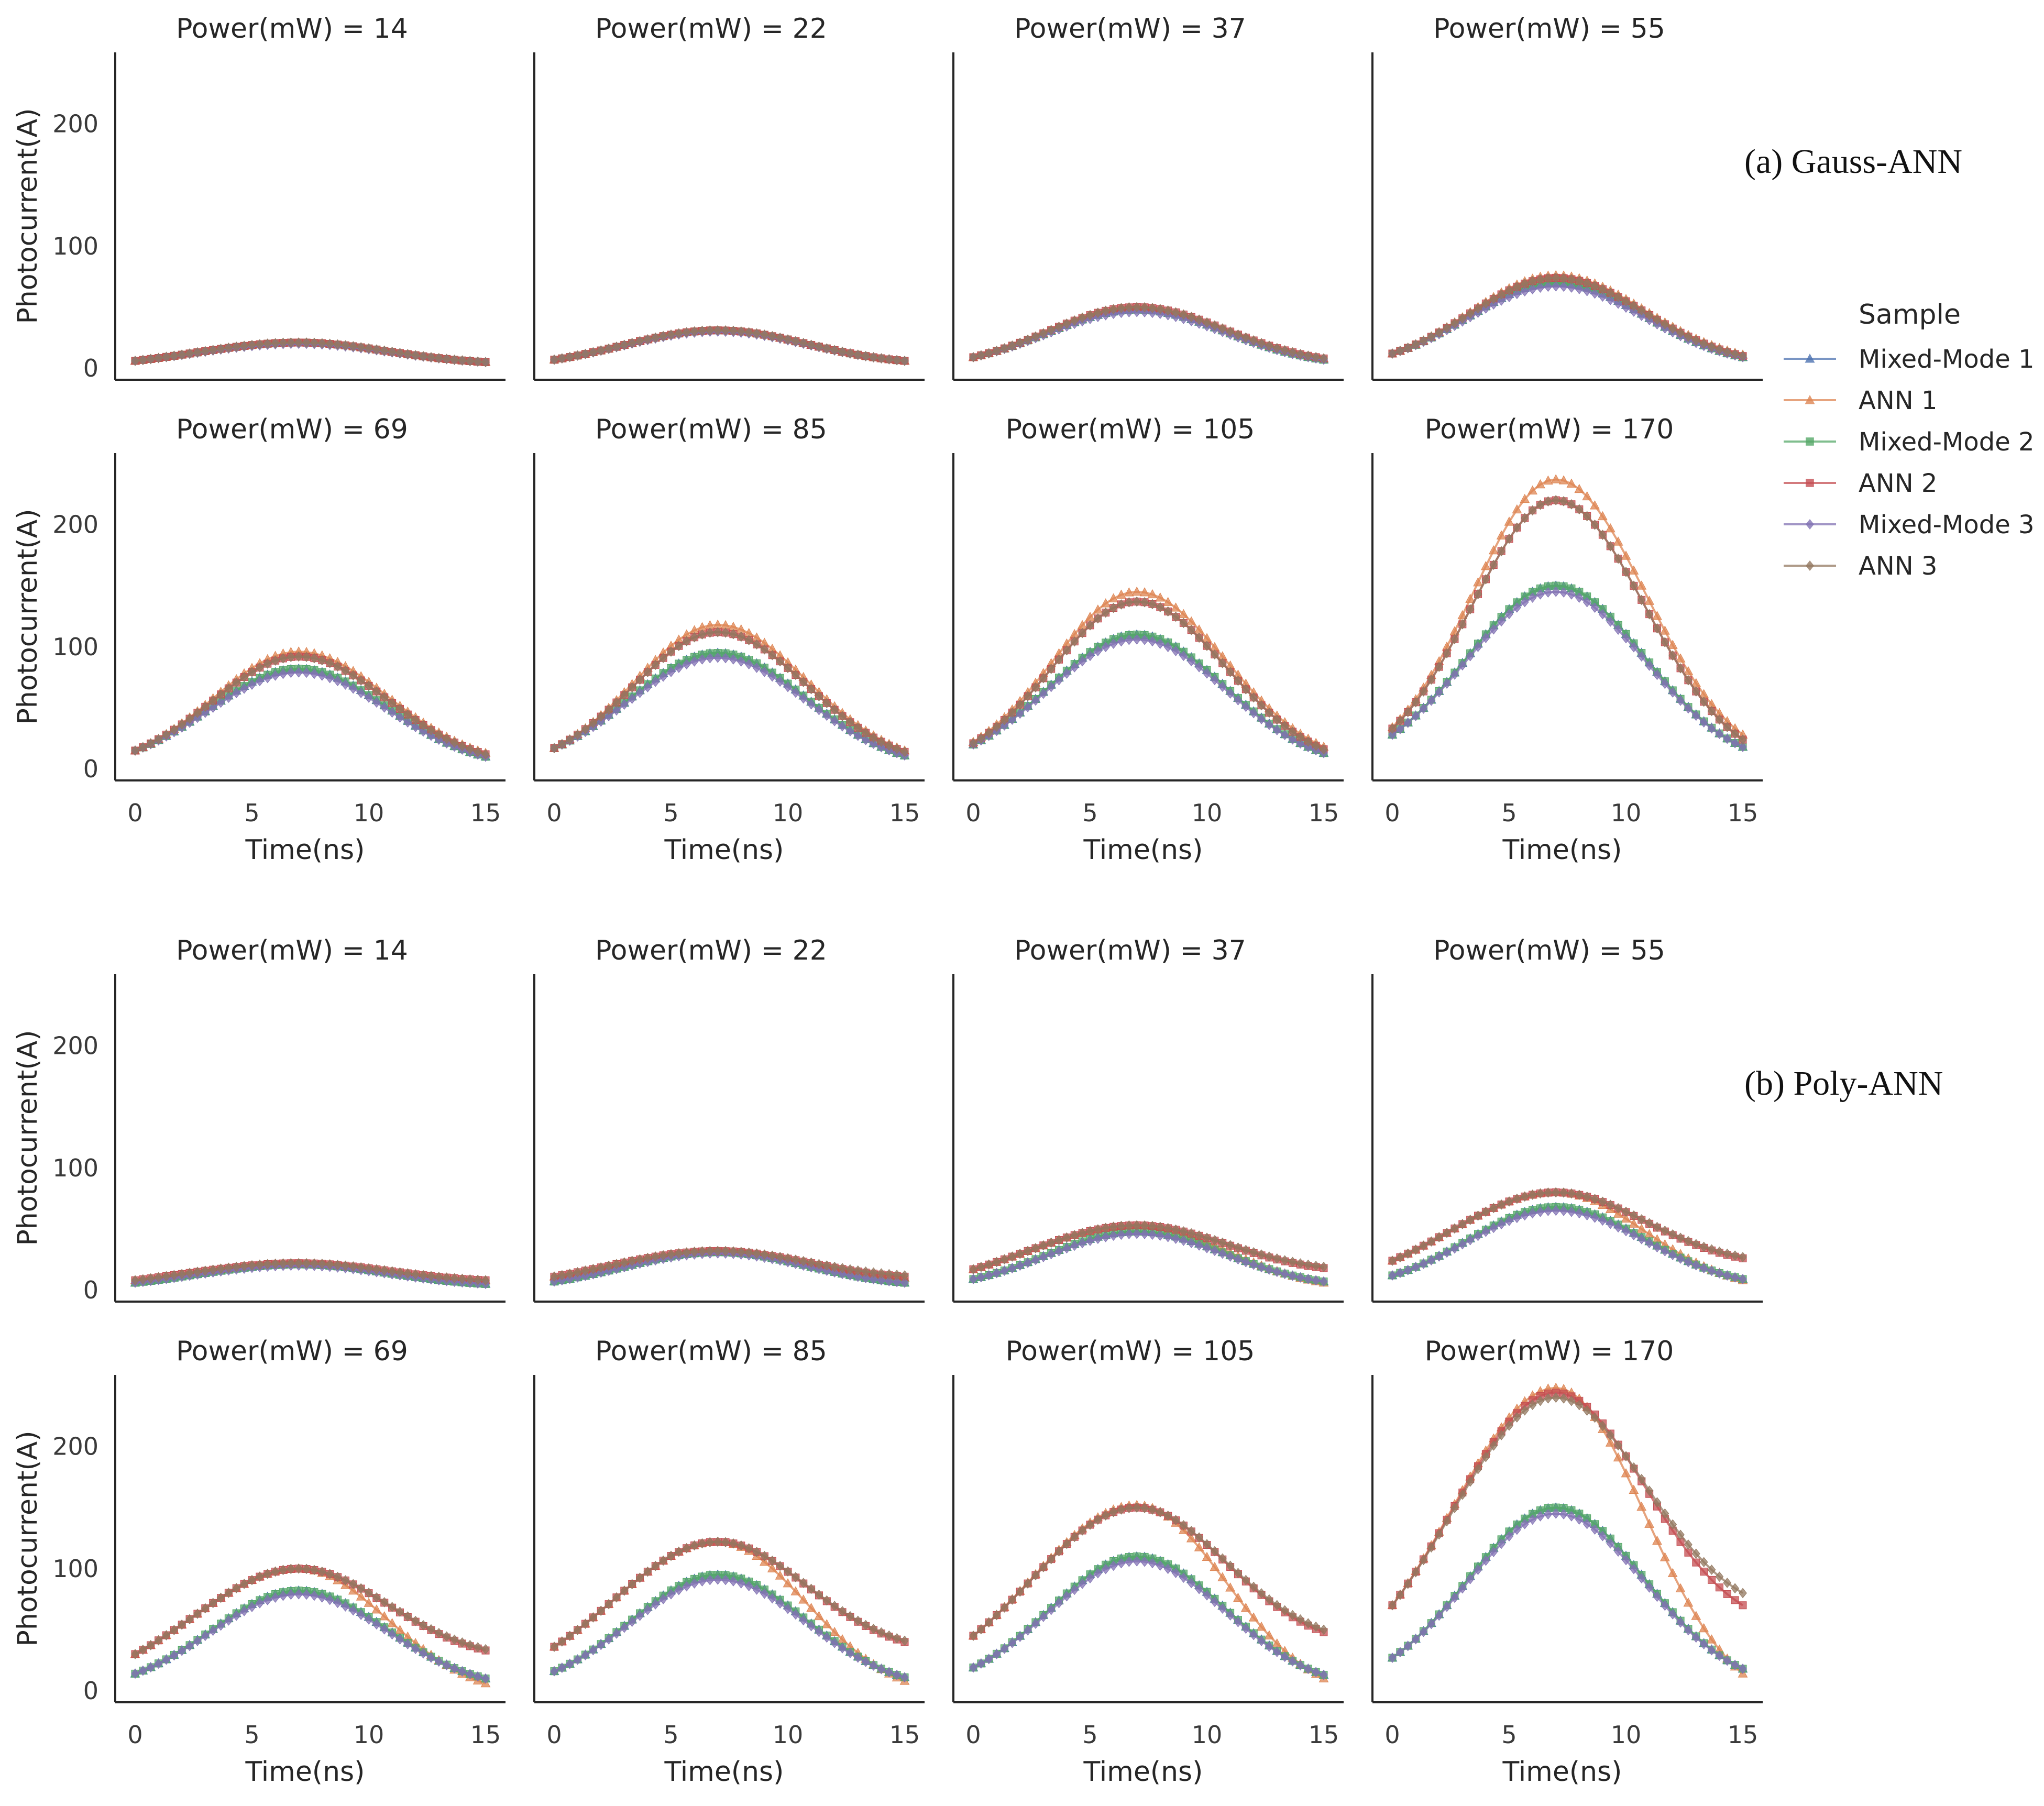 This screenshot has width=2044, height=1806. I want to click on panel-title: Power(mW) = 14, so click(292, 950).